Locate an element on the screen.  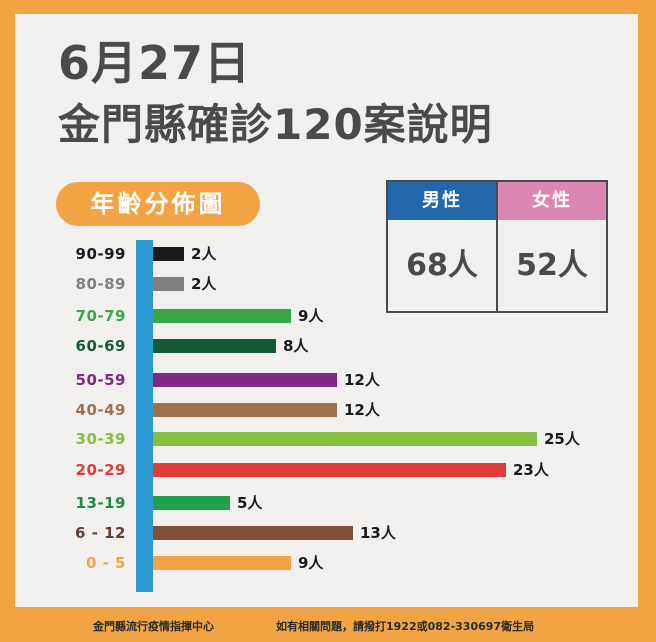
footer: 金門縣流行疫情指揮中心 如有相關問題，請撥打1922或082-330697衛生局 is located at coordinates (328, 624).